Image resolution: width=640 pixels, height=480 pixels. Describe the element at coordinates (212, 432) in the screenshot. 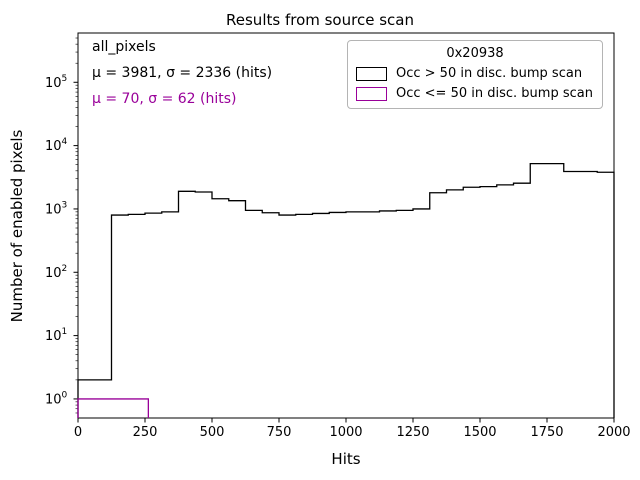

I see `x-tick-label: 500` at that location.